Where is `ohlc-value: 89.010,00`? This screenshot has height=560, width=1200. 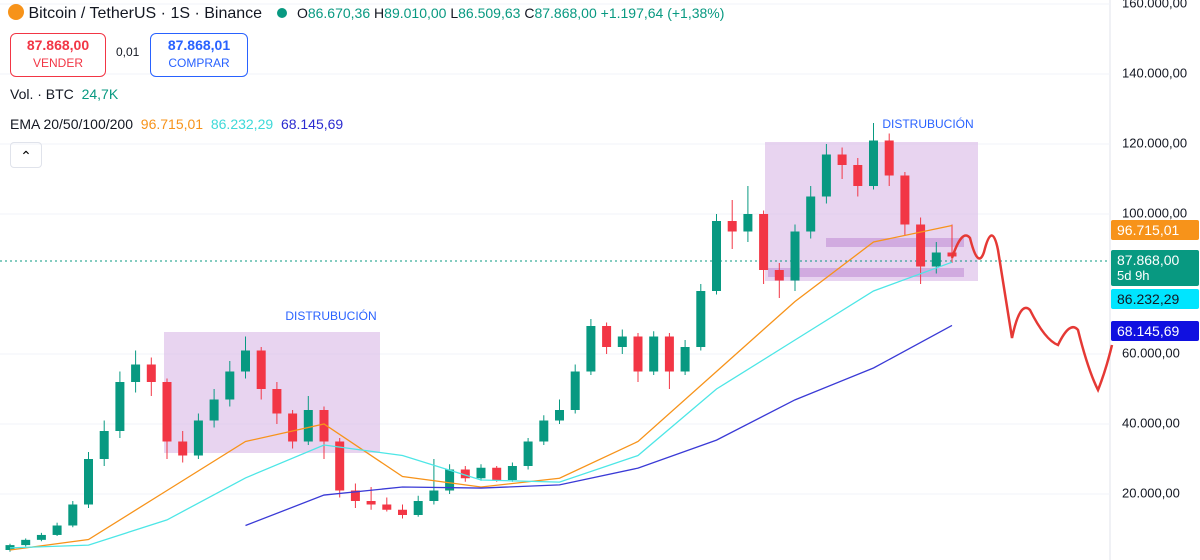 ohlc-value: 89.010,00 is located at coordinates (415, 13).